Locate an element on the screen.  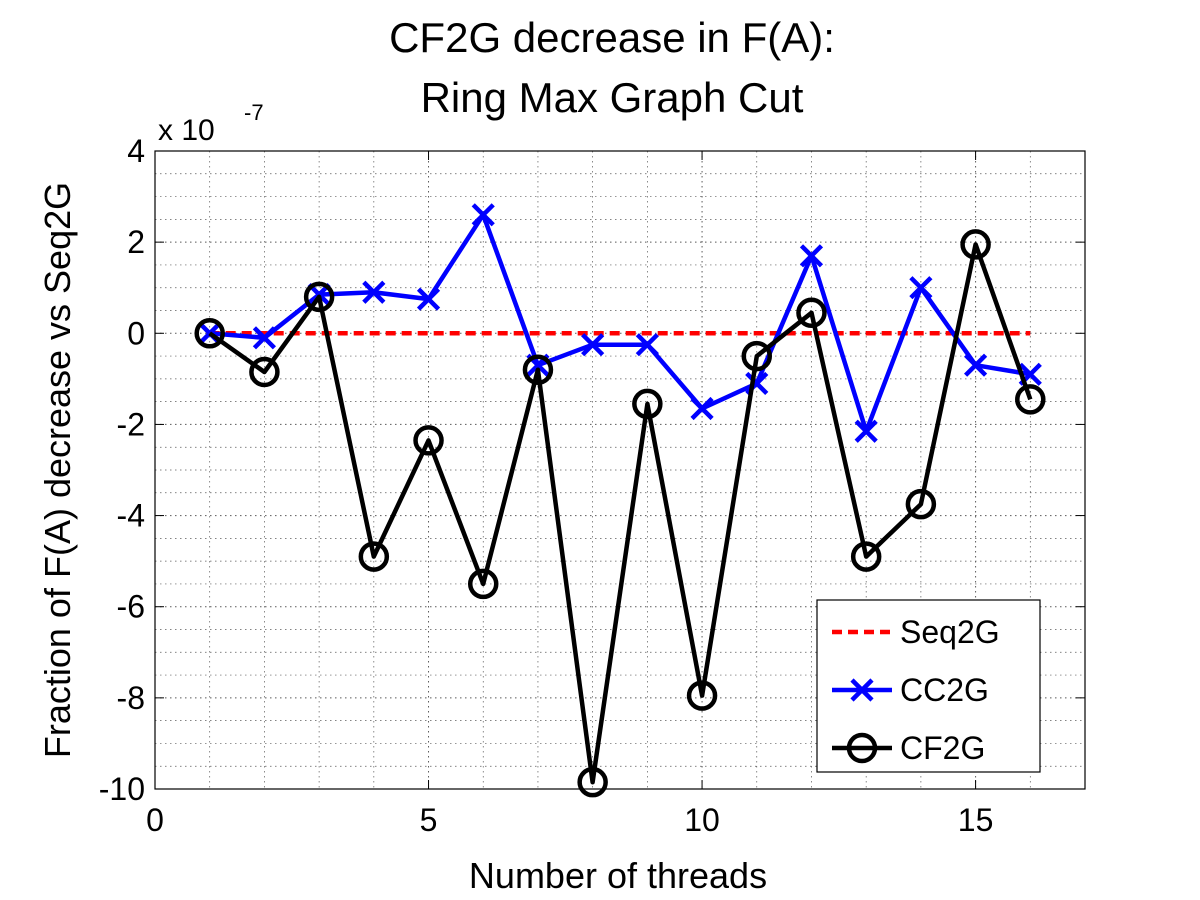
y-tick-label: 0 is located at coordinates (136, 333).